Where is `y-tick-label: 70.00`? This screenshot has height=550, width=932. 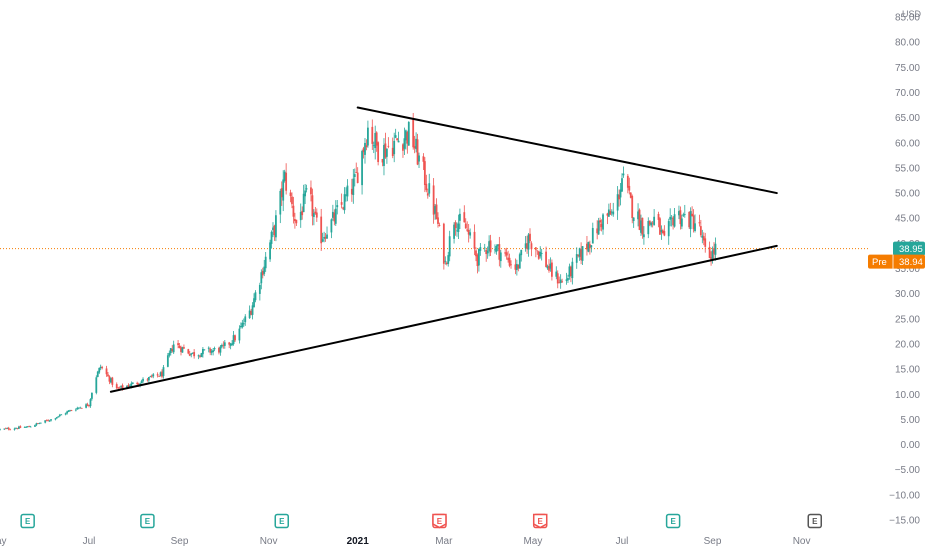 y-tick-label: 70.00 is located at coordinates (907, 93).